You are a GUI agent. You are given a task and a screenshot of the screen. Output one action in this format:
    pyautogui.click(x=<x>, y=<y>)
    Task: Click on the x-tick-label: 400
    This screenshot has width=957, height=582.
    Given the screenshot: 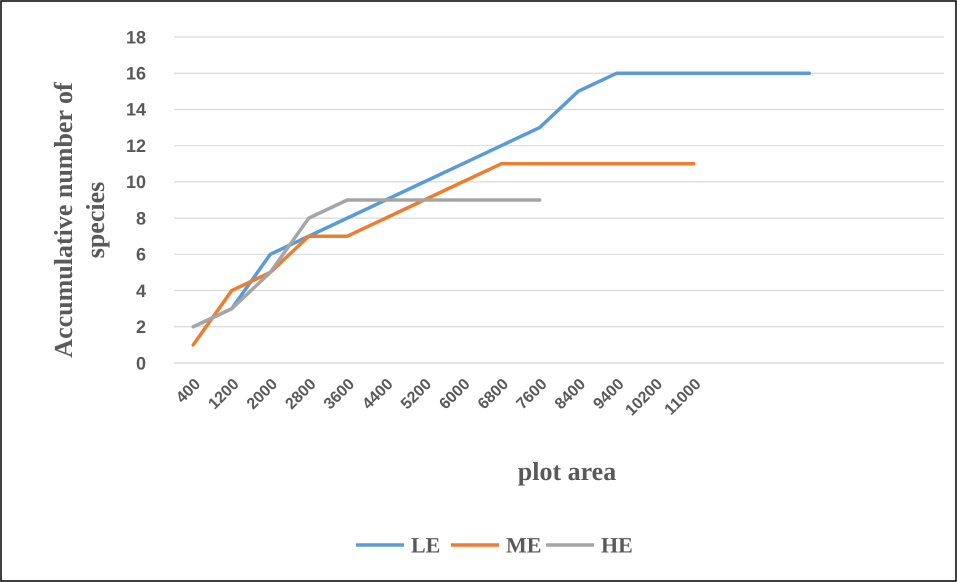 What is the action you would take?
    pyautogui.click(x=188, y=391)
    